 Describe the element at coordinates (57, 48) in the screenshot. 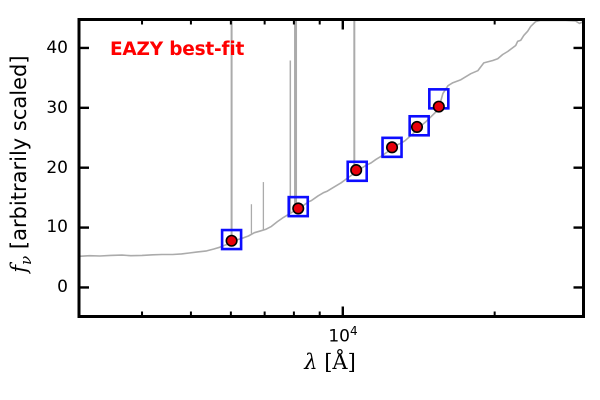

I see `y-tick-label-40: 40` at that location.